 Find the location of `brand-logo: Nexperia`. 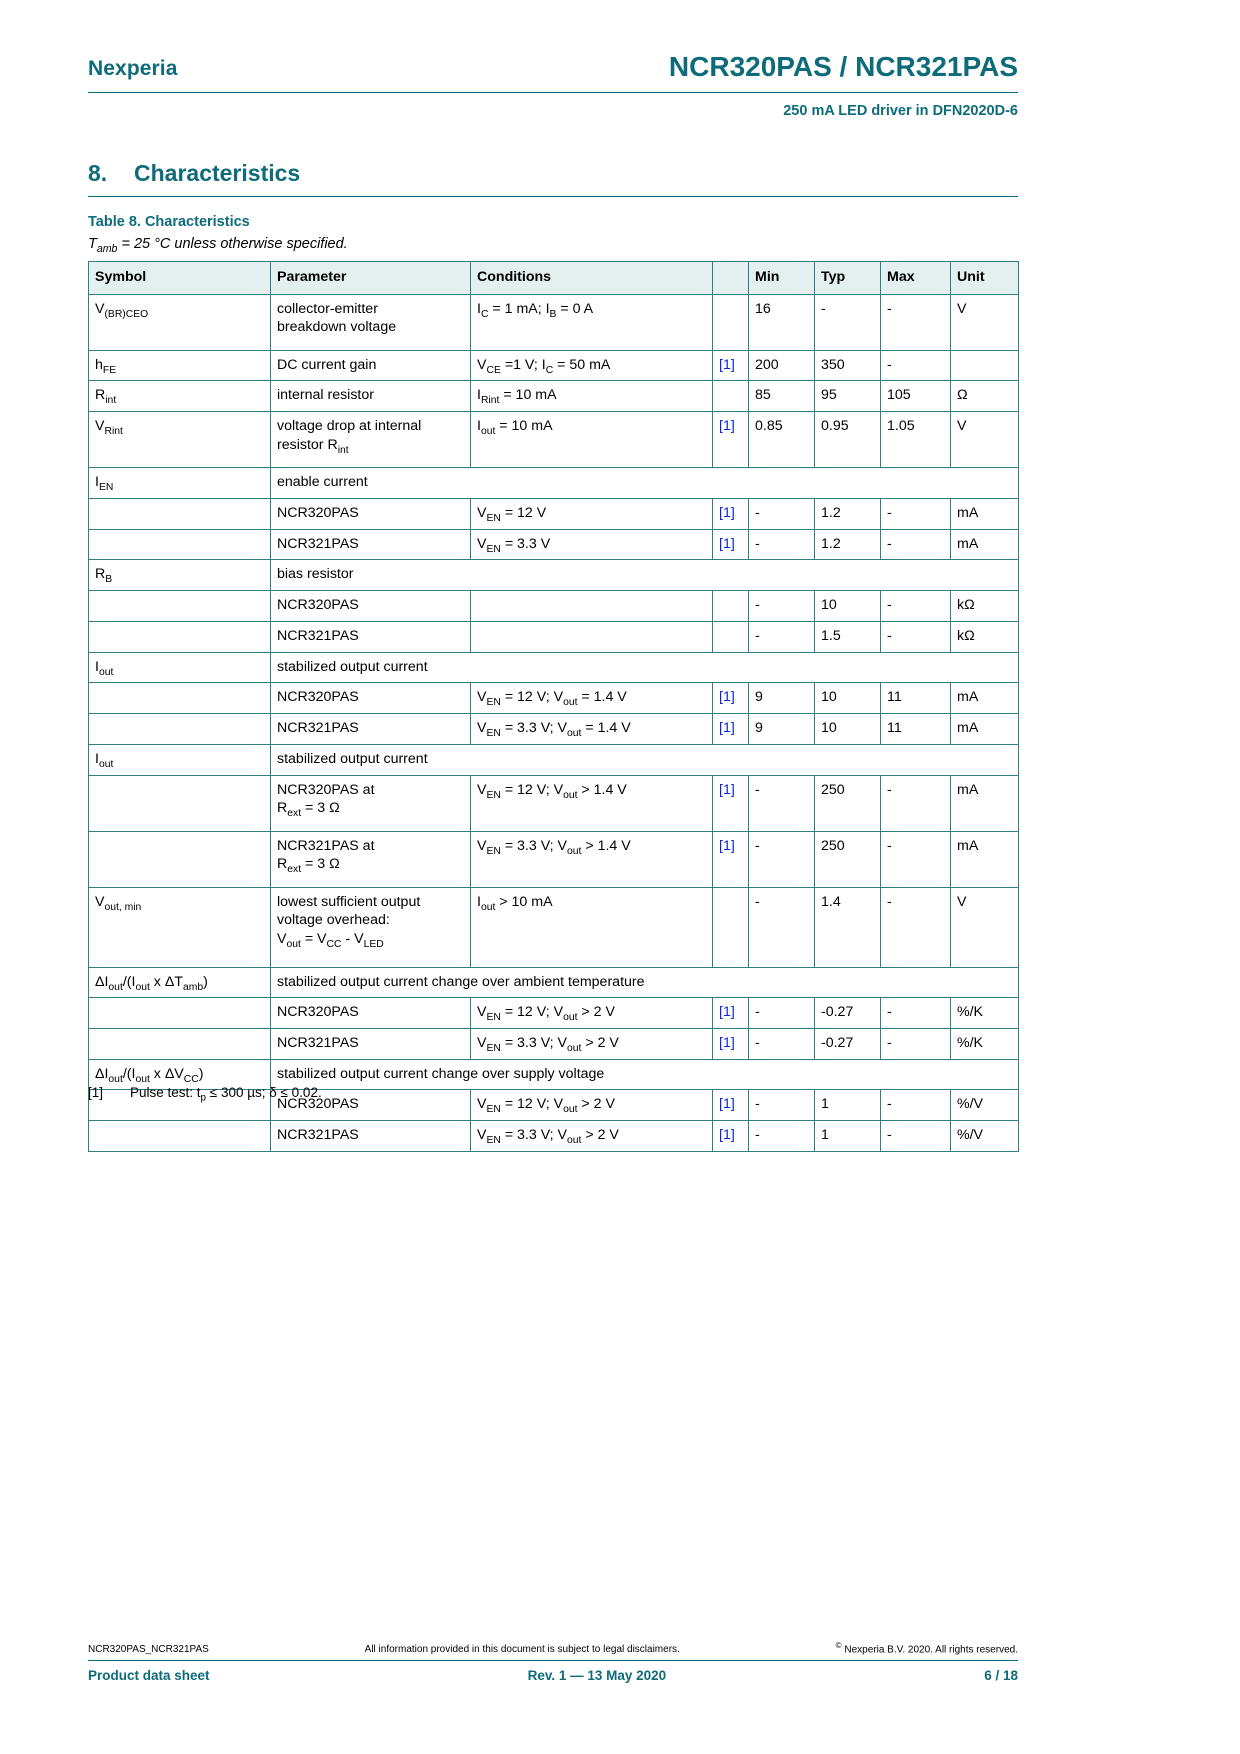

brand-logo: Nexperia is located at coordinates (133, 69).